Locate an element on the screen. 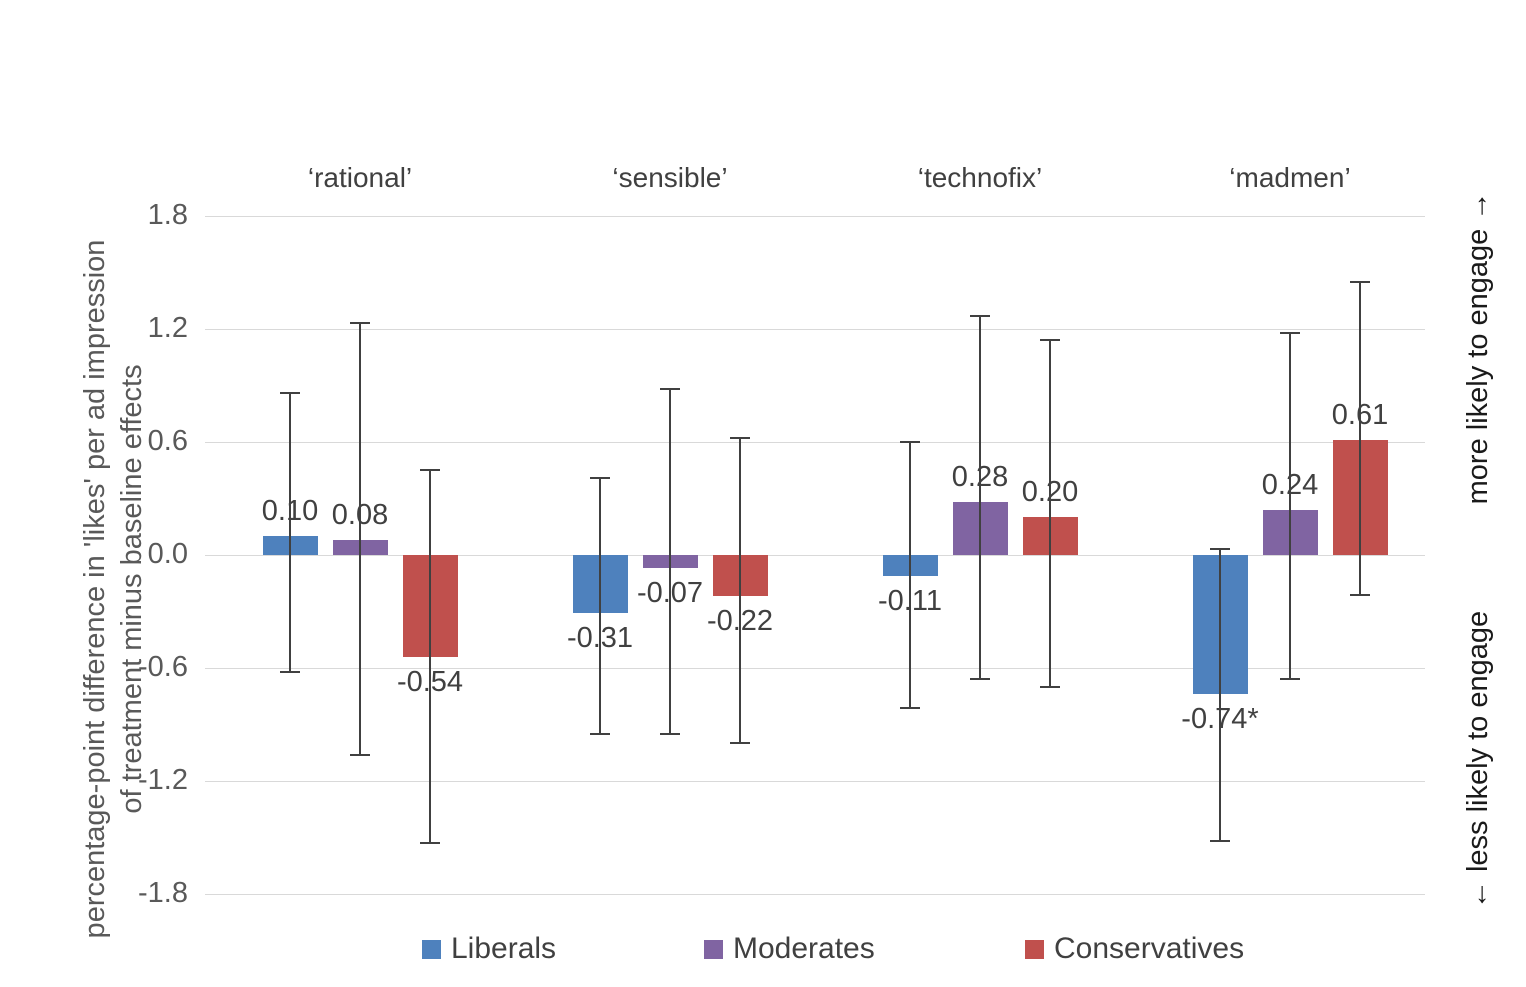  legend-label-moderates: Moderates is located at coordinates (804, 948).